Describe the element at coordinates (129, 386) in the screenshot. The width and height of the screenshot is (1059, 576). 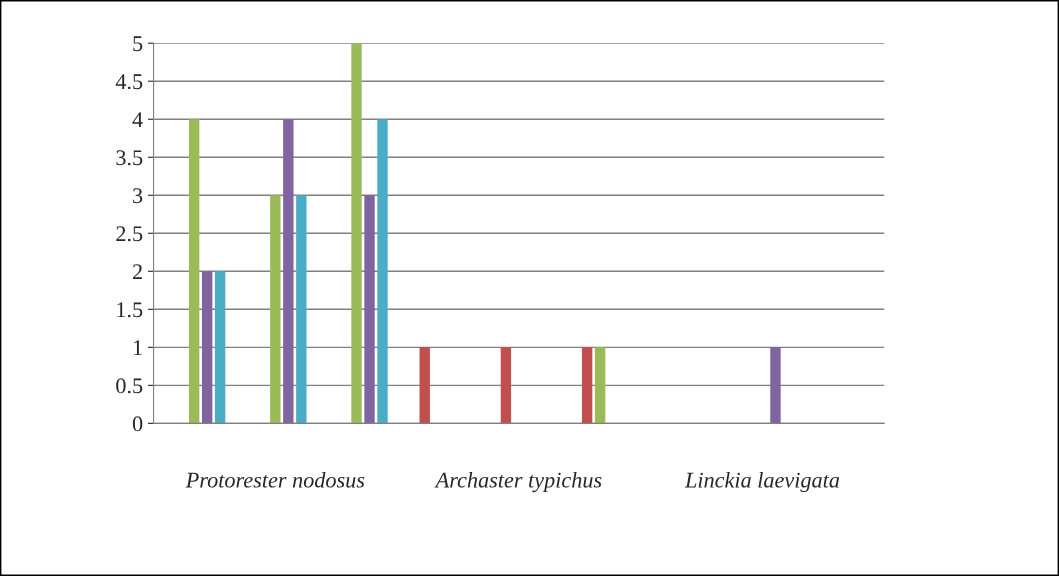
I see `y-tick-label: 0.5` at that location.